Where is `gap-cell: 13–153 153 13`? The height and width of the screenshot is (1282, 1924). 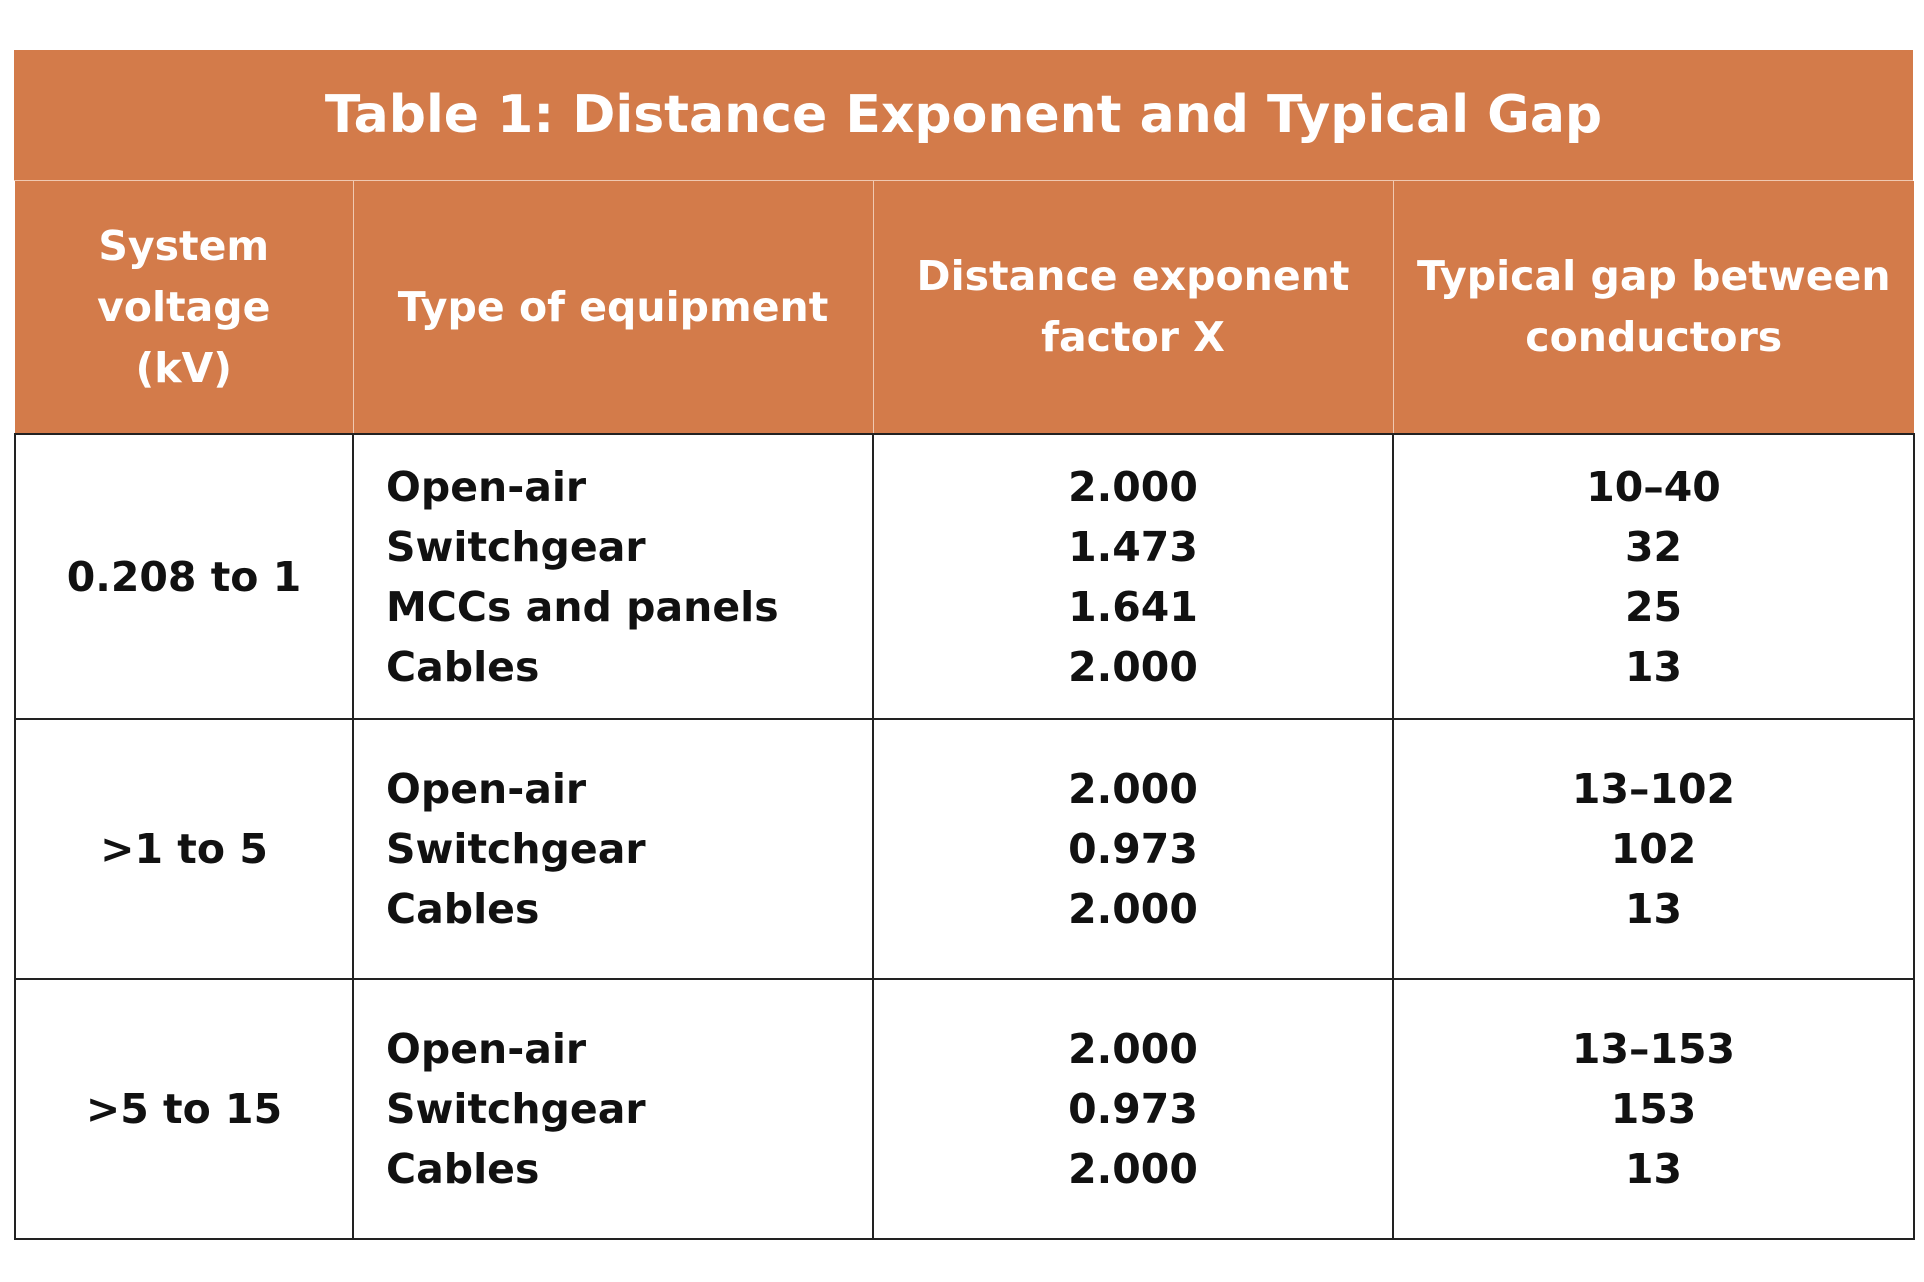
gap-cell: 13–153 153 13 is located at coordinates (1653, 1109).